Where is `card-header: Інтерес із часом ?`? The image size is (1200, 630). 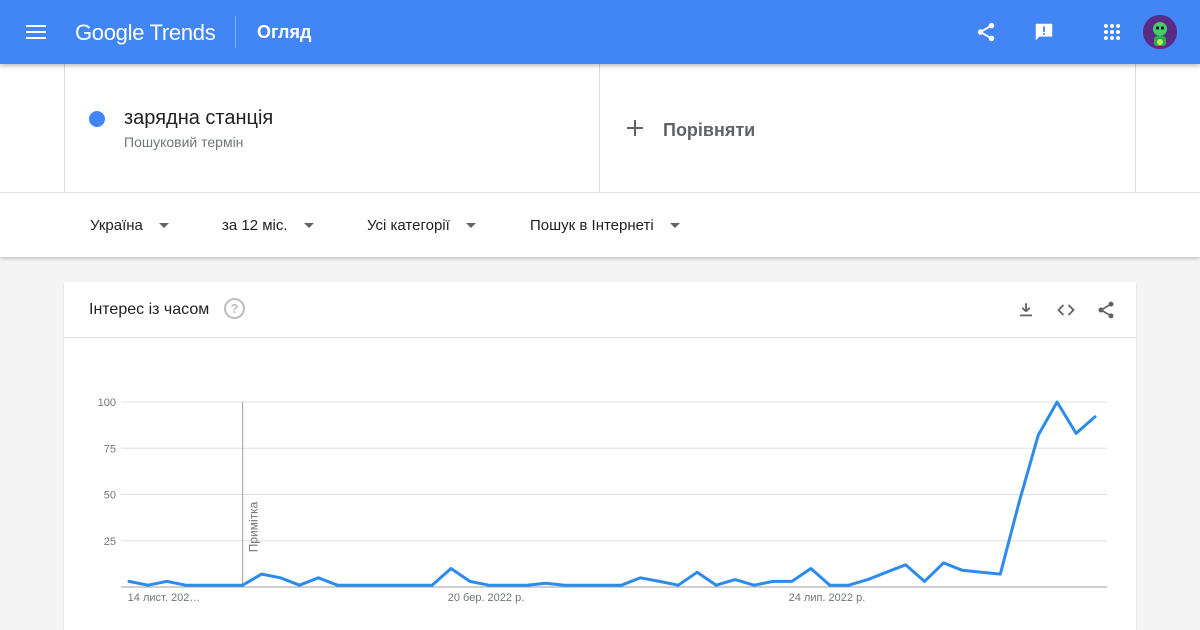 card-header: Інтерес із часом ? is located at coordinates (600, 310).